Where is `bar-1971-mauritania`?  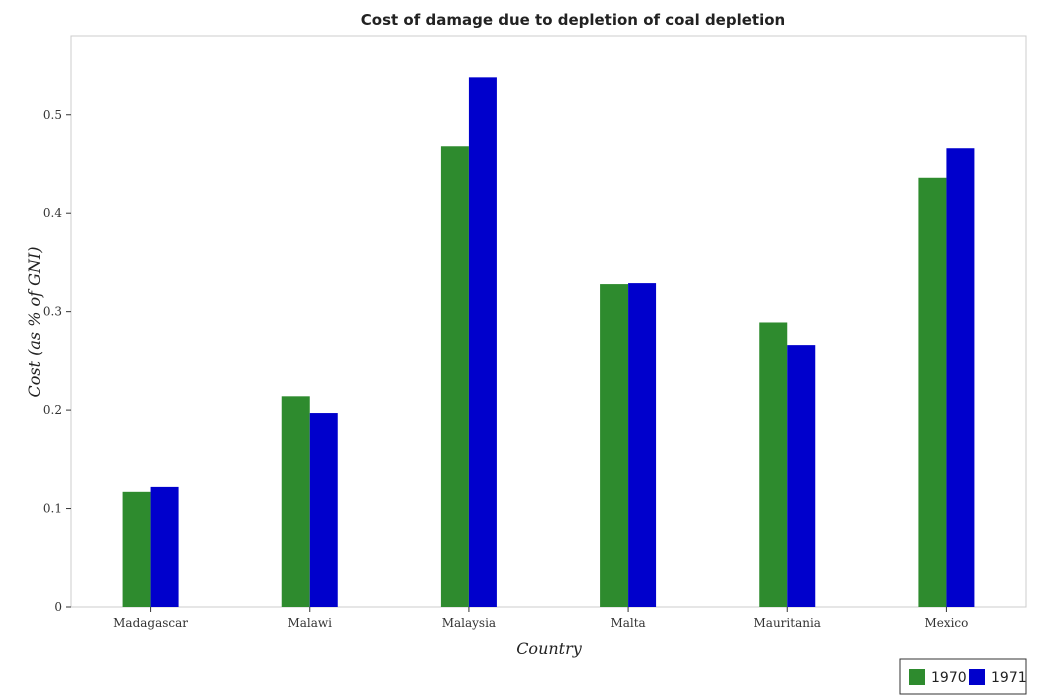
bar-1971-mauritania is located at coordinates (801, 476).